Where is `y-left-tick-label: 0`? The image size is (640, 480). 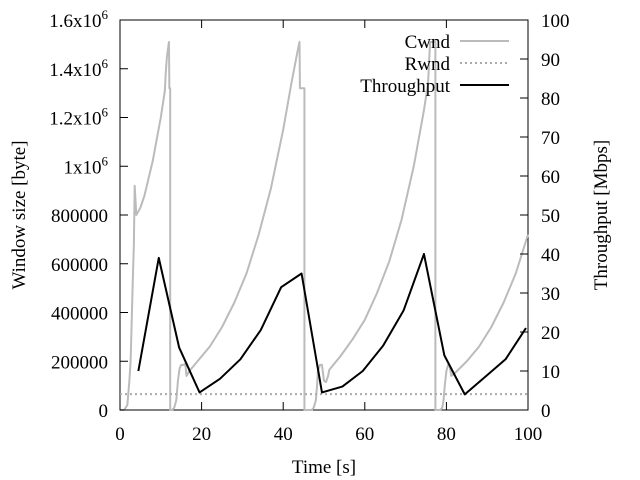
y-left-tick-label: 0 is located at coordinates (104, 411).